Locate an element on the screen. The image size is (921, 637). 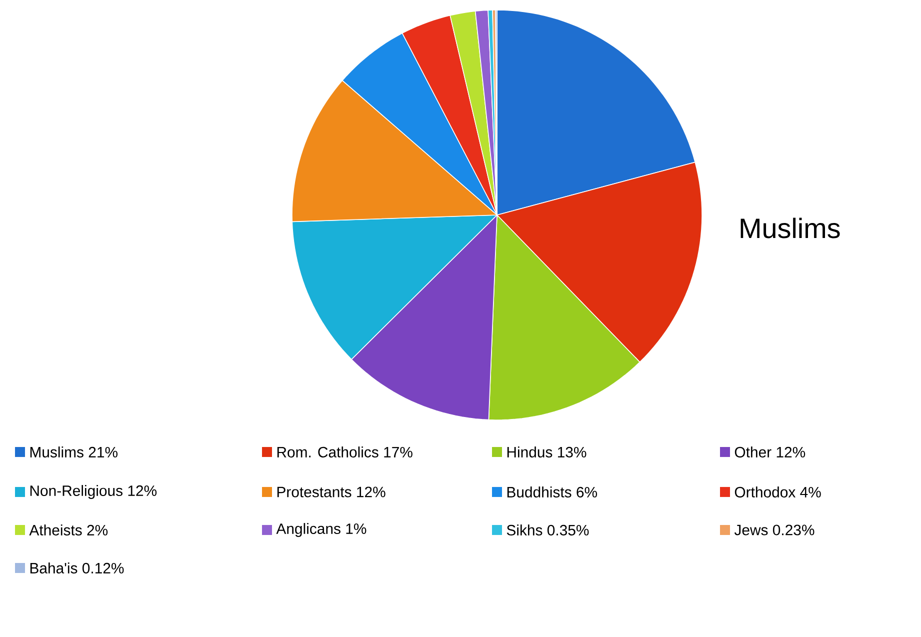
legend-label: Hindus 13% is located at coordinates (546, 452).